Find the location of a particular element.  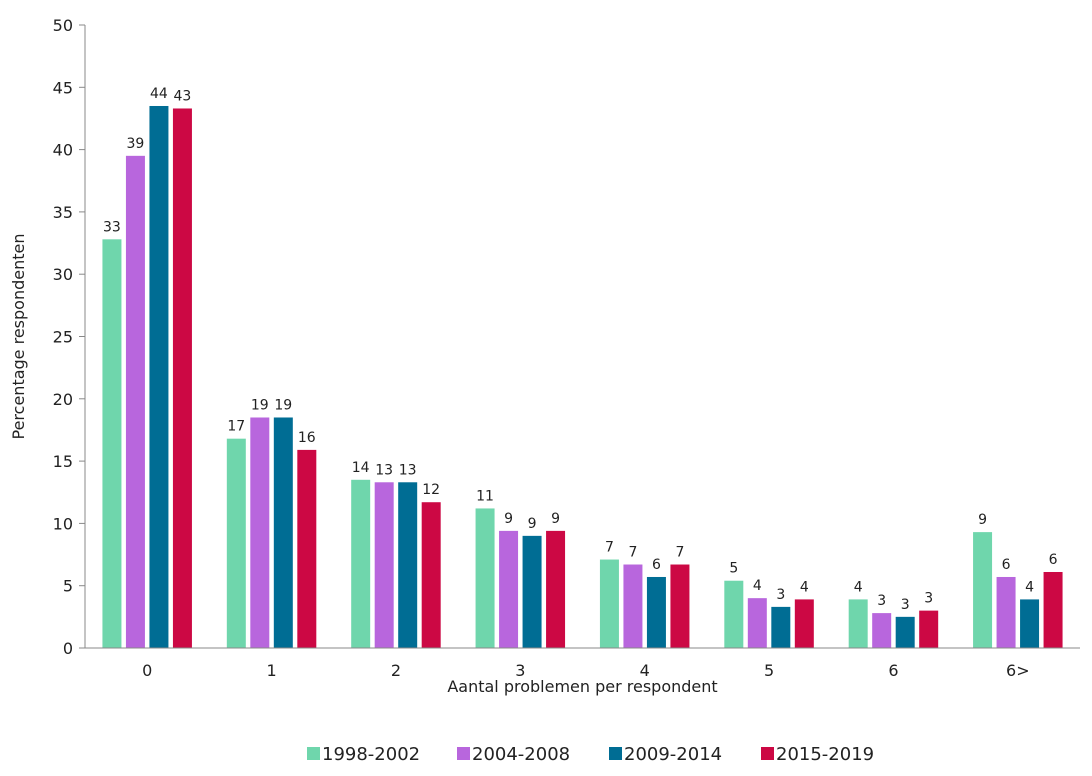

bar-data-label: 33 is located at coordinates (112, 227).